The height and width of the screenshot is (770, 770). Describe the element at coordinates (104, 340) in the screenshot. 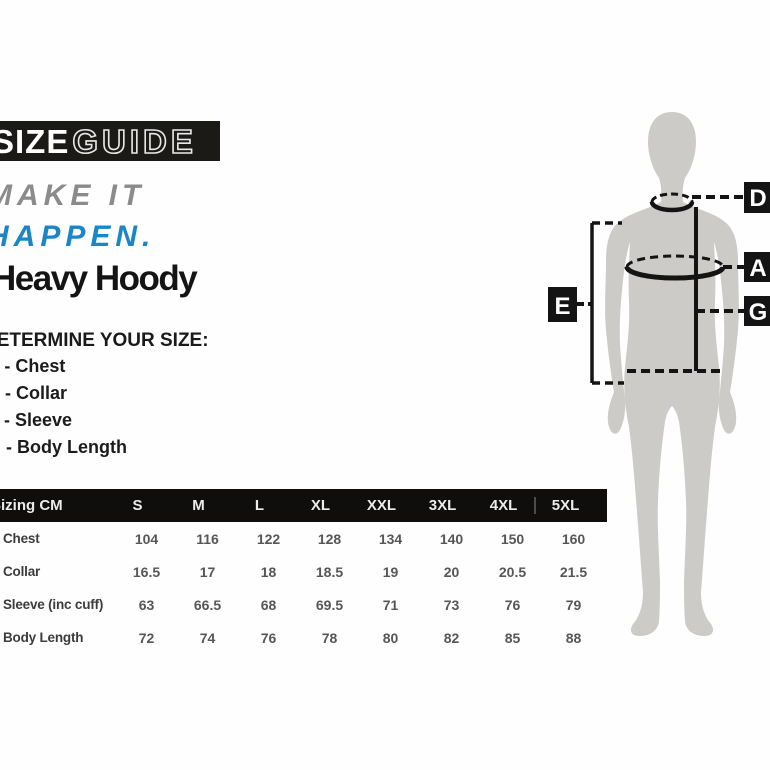

I see `section-heading: DETERMINE YOUR SIZE:` at that location.